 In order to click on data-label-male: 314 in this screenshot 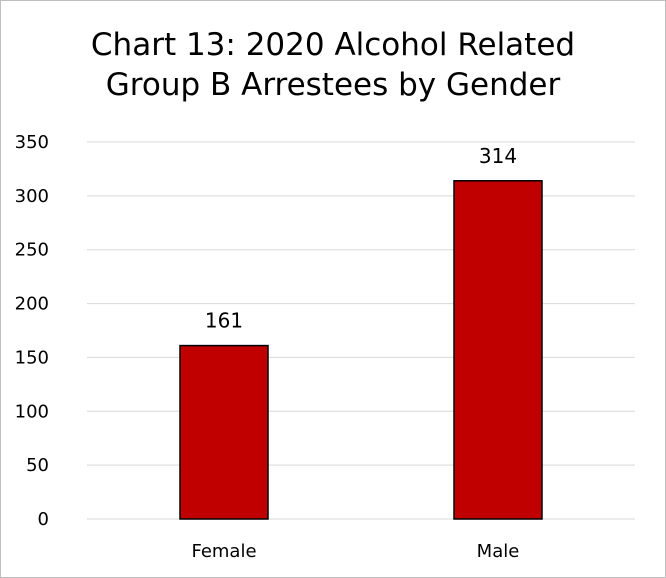, I will do `click(498, 156)`.